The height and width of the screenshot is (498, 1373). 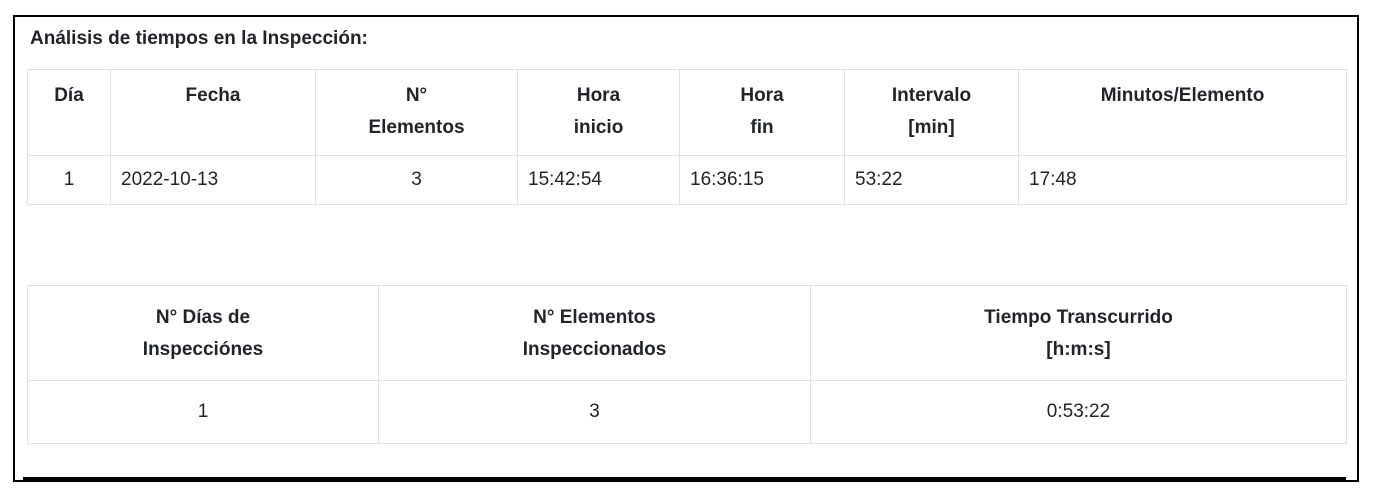 I want to click on cell-n-elementos-inspeccionados: 3, so click(x=594, y=412).